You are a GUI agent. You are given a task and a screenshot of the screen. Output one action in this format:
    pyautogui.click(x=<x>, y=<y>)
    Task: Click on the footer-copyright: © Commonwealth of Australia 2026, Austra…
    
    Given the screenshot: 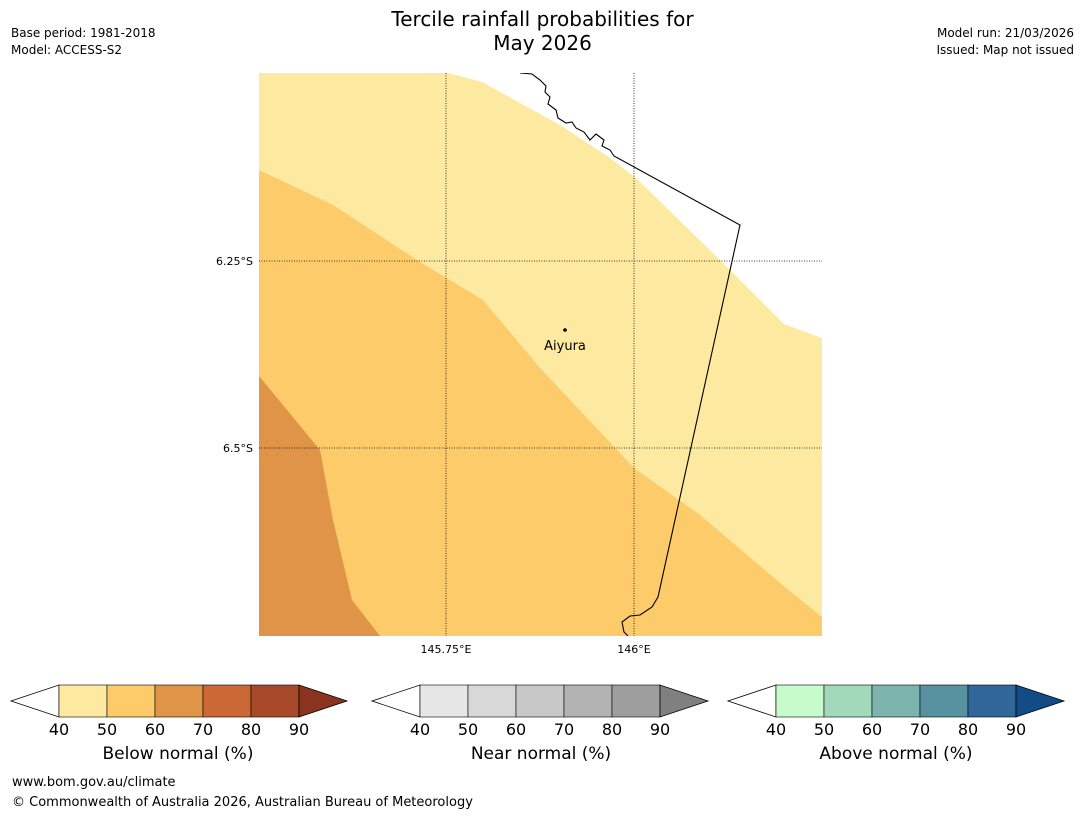 What is the action you would take?
    pyautogui.click(x=242, y=802)
    